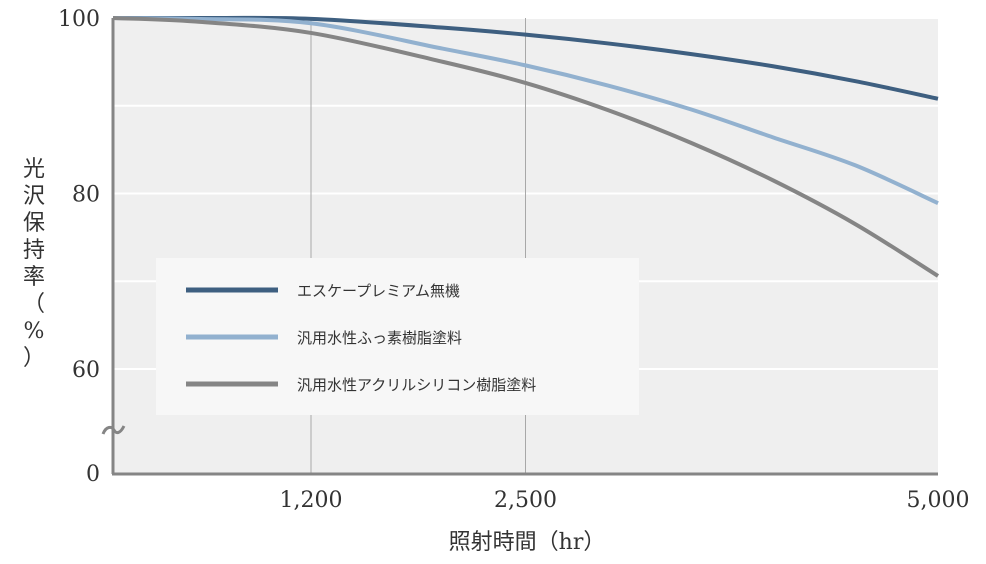  Describe the element at coordinates (527, 542) in the screenshot. I see `x-axis-title: 照射時間（hr）` at that location.